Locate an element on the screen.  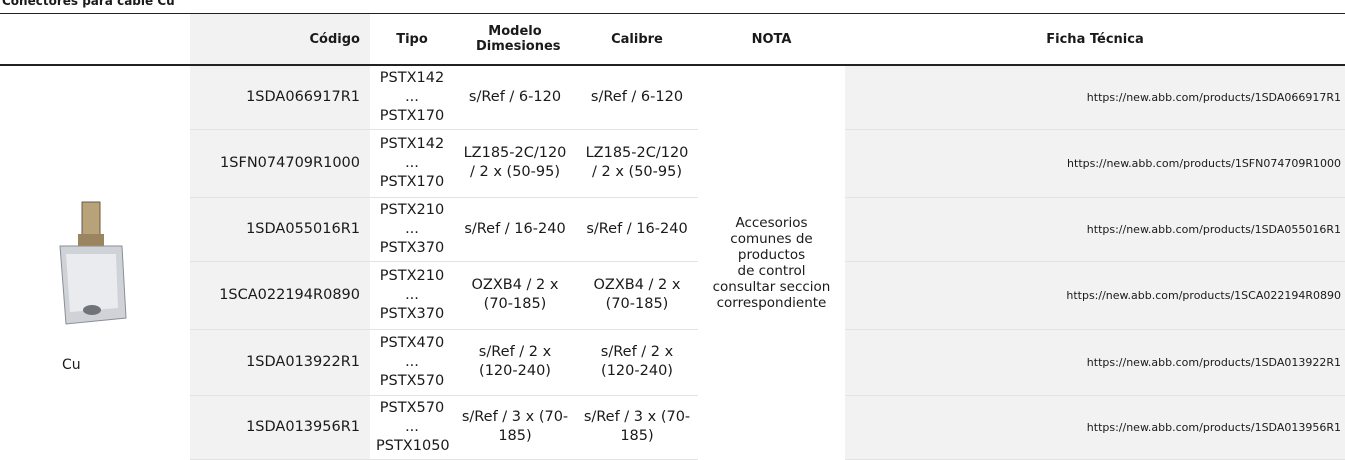
code-cell: 1SDA013922R1 is located at coordinates (280, 362).